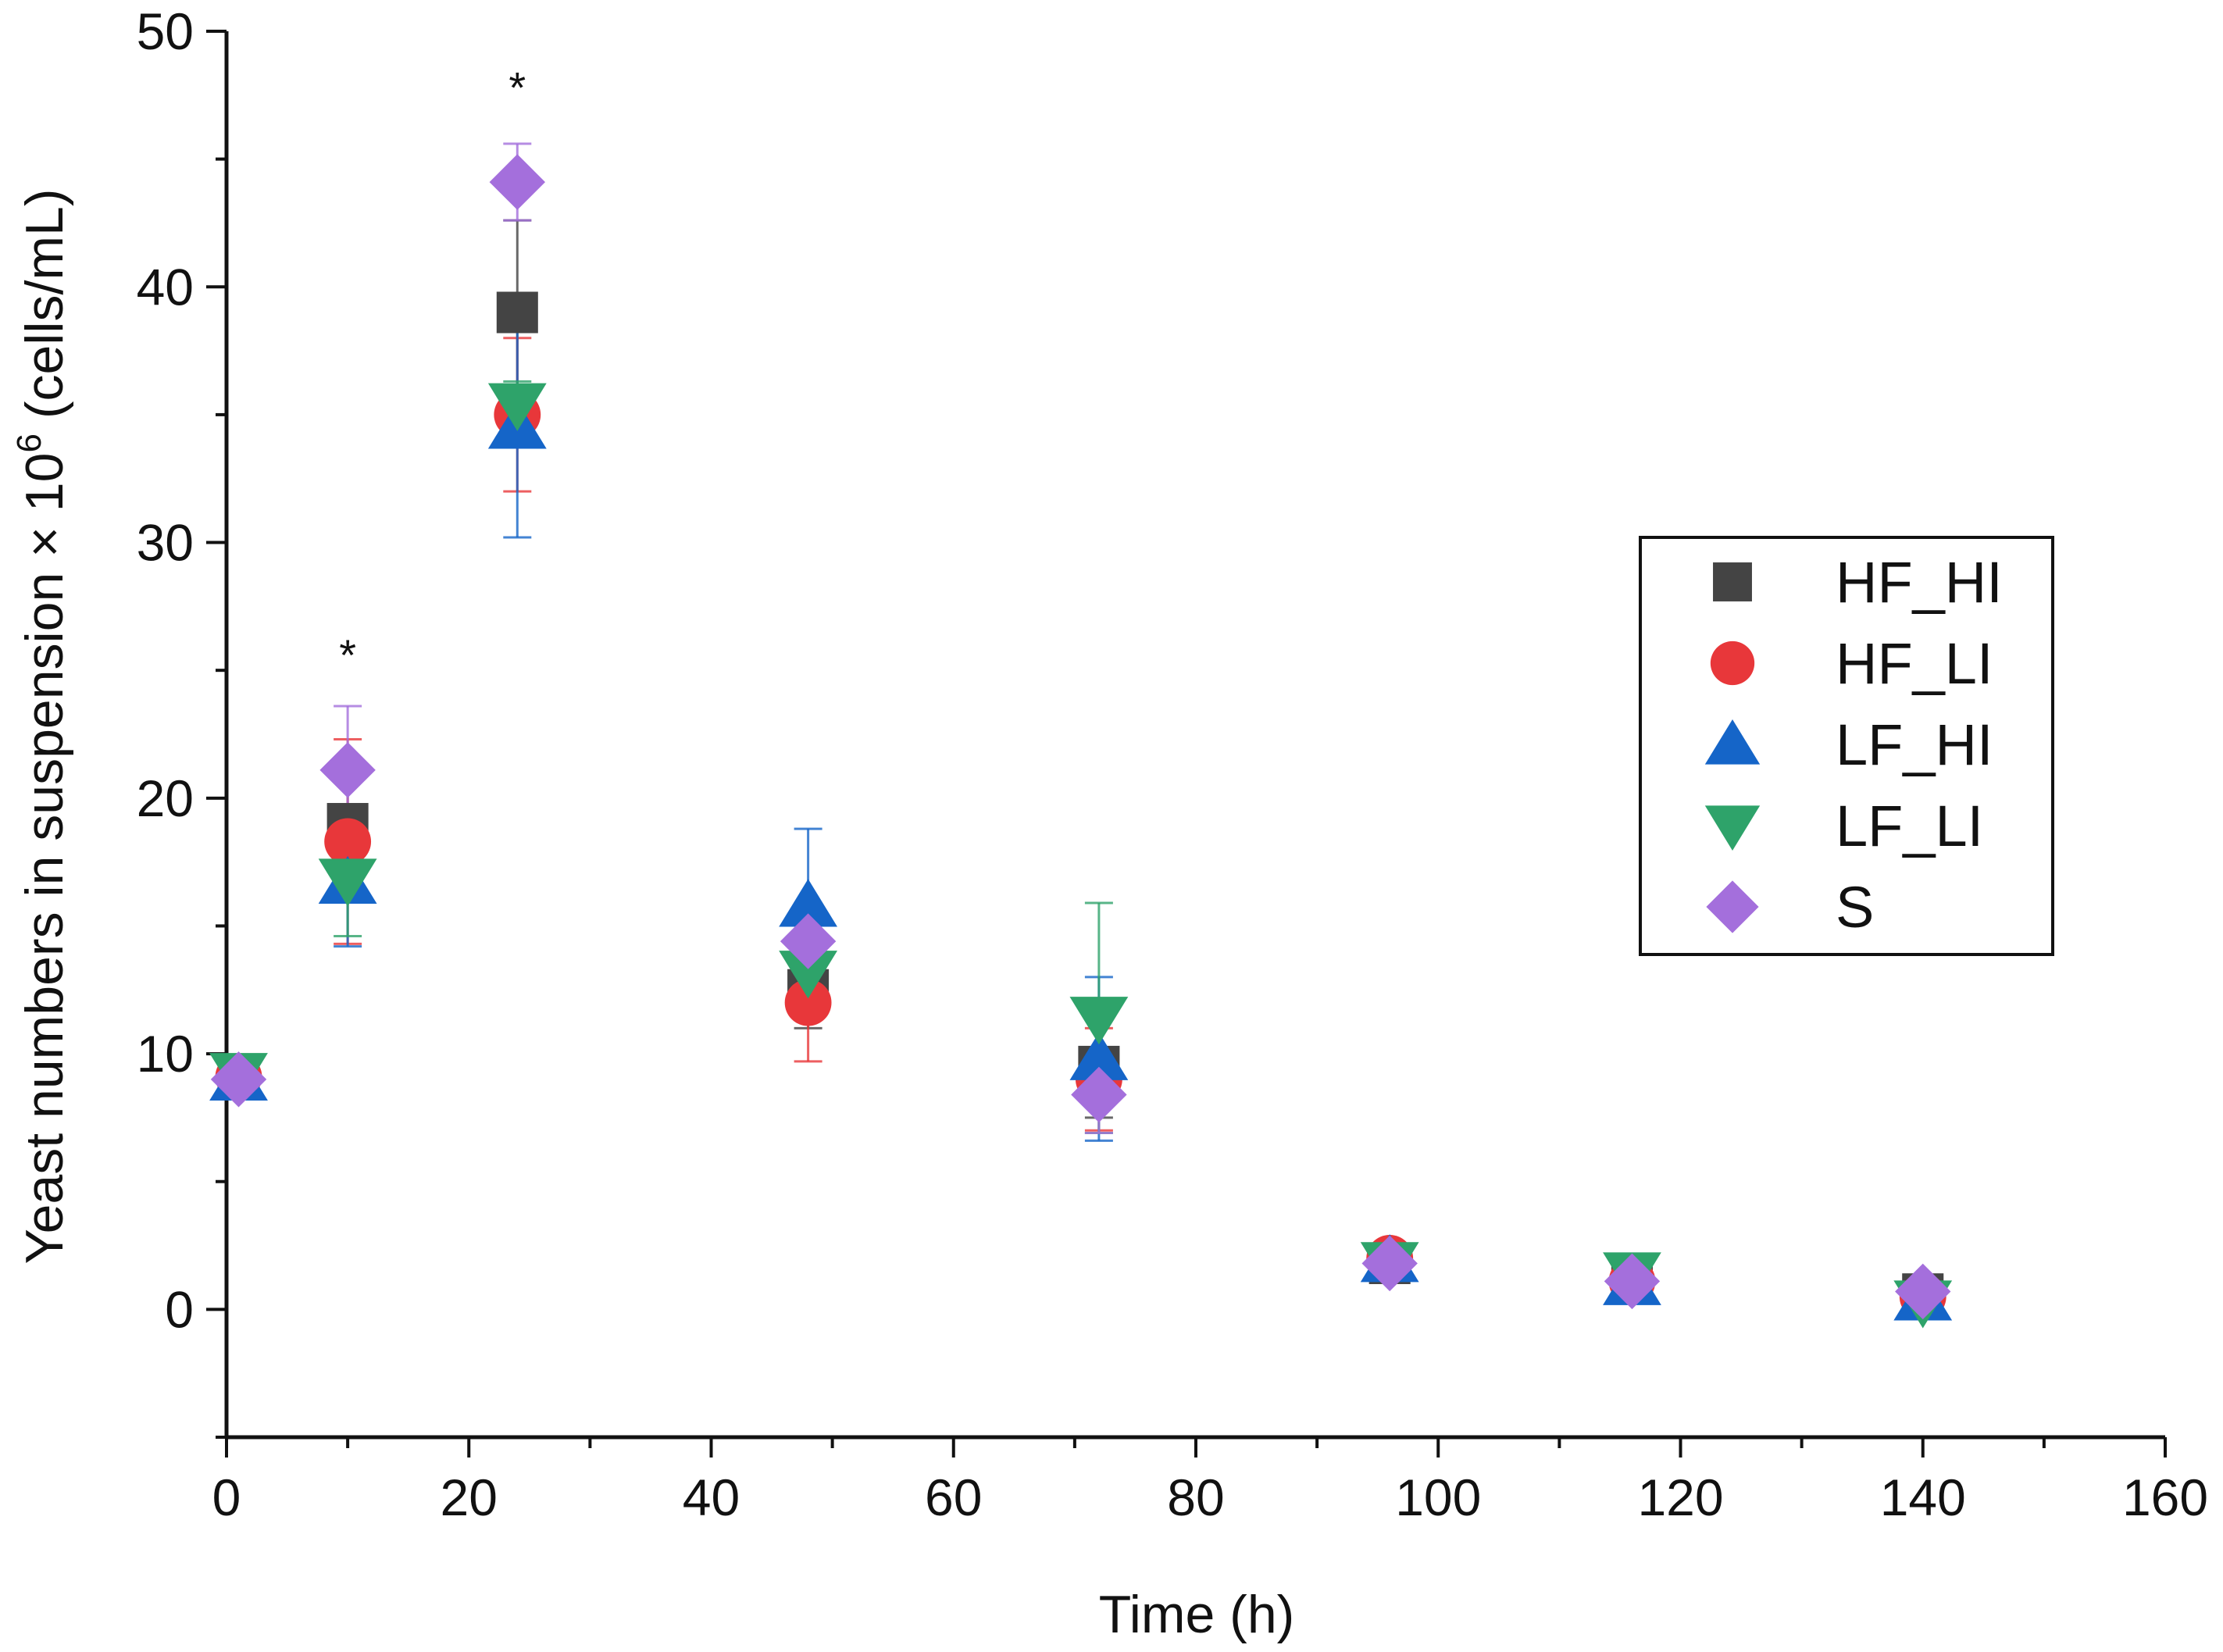  I want to click on x-tick-label: 40, so click(712, 1497).